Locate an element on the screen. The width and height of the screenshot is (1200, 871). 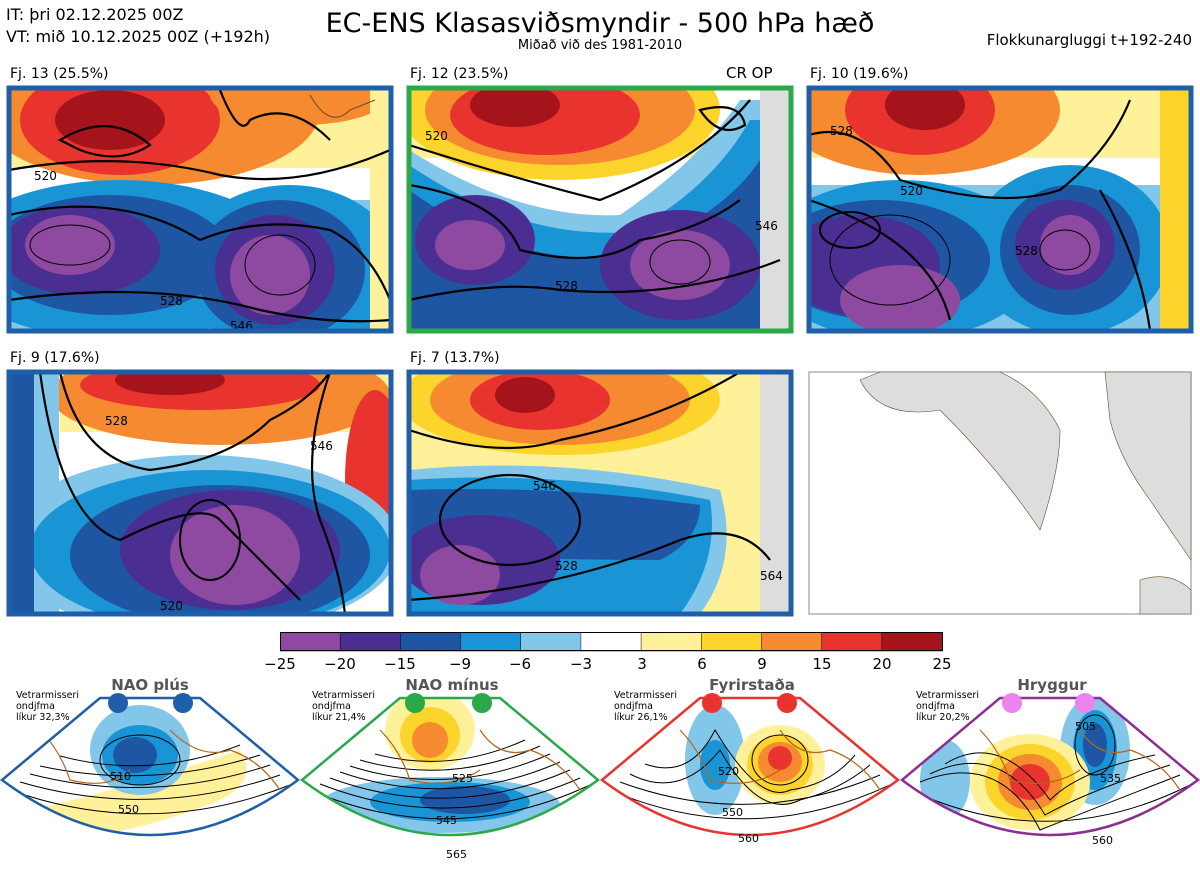
panel-2-frame is located at coordinates (600, 209).